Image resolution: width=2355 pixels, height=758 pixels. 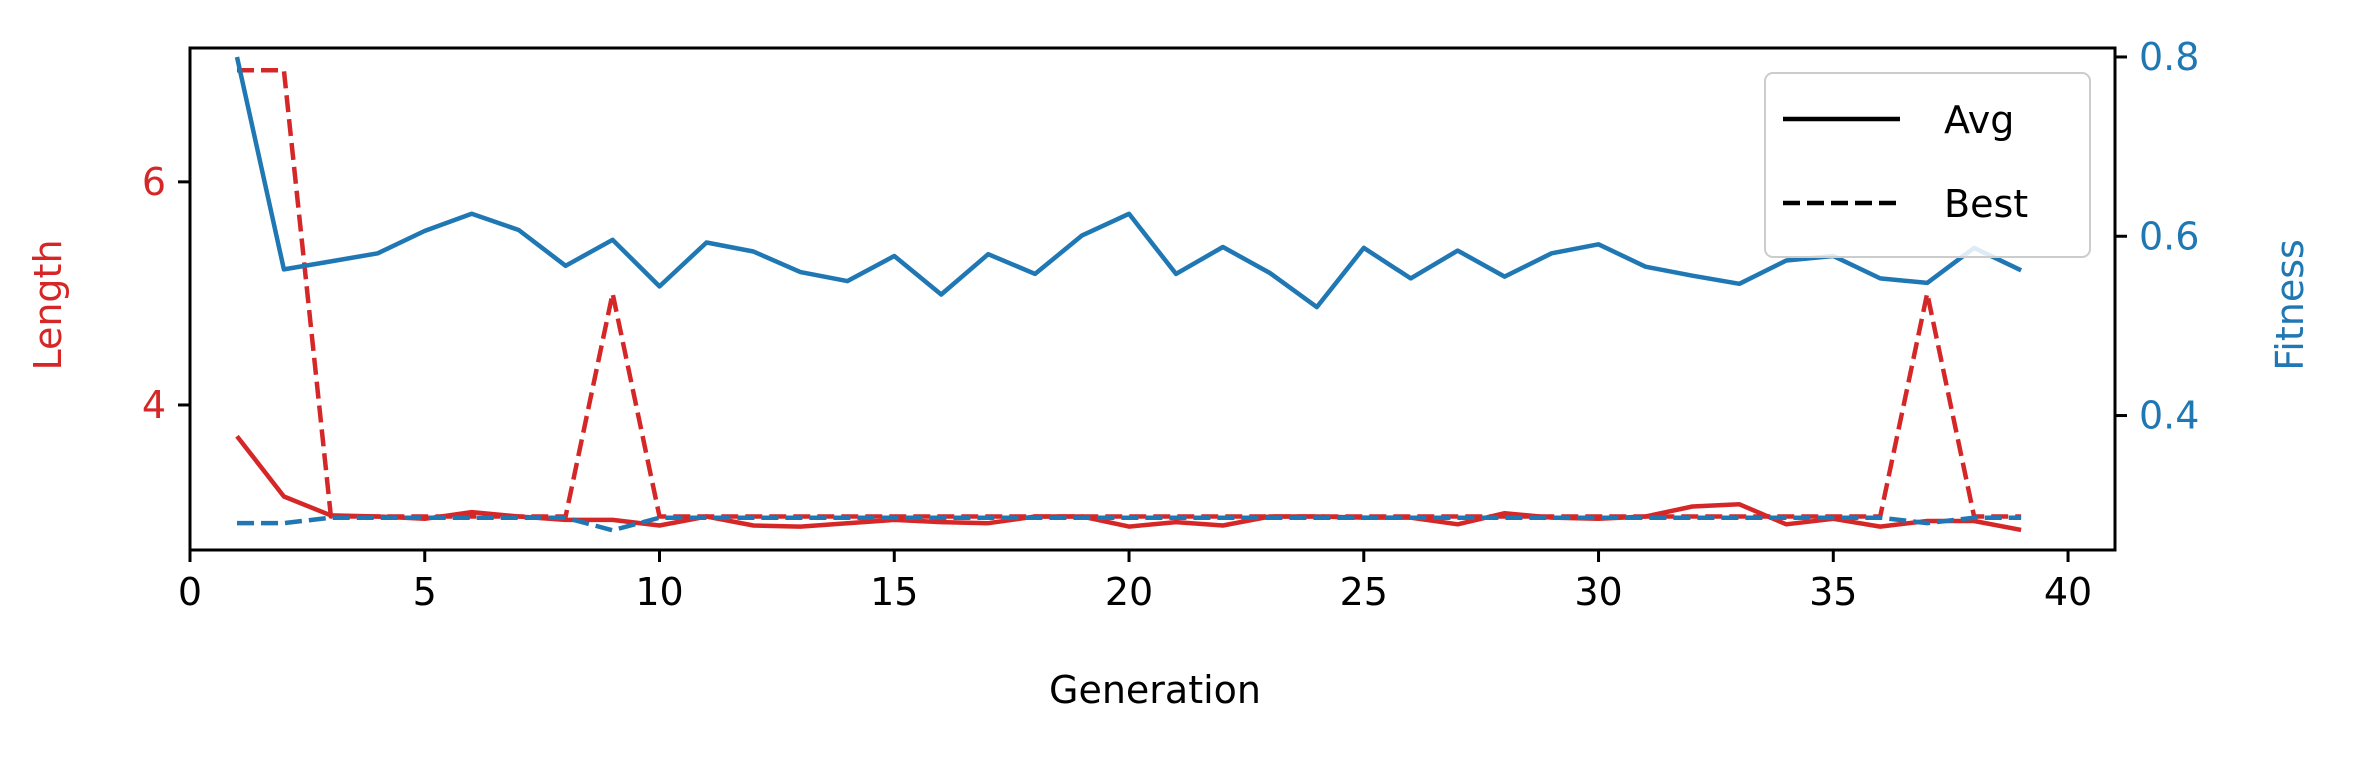 I want to click on right-y-tick-label: 0.6, so click(x=2169, y=236).